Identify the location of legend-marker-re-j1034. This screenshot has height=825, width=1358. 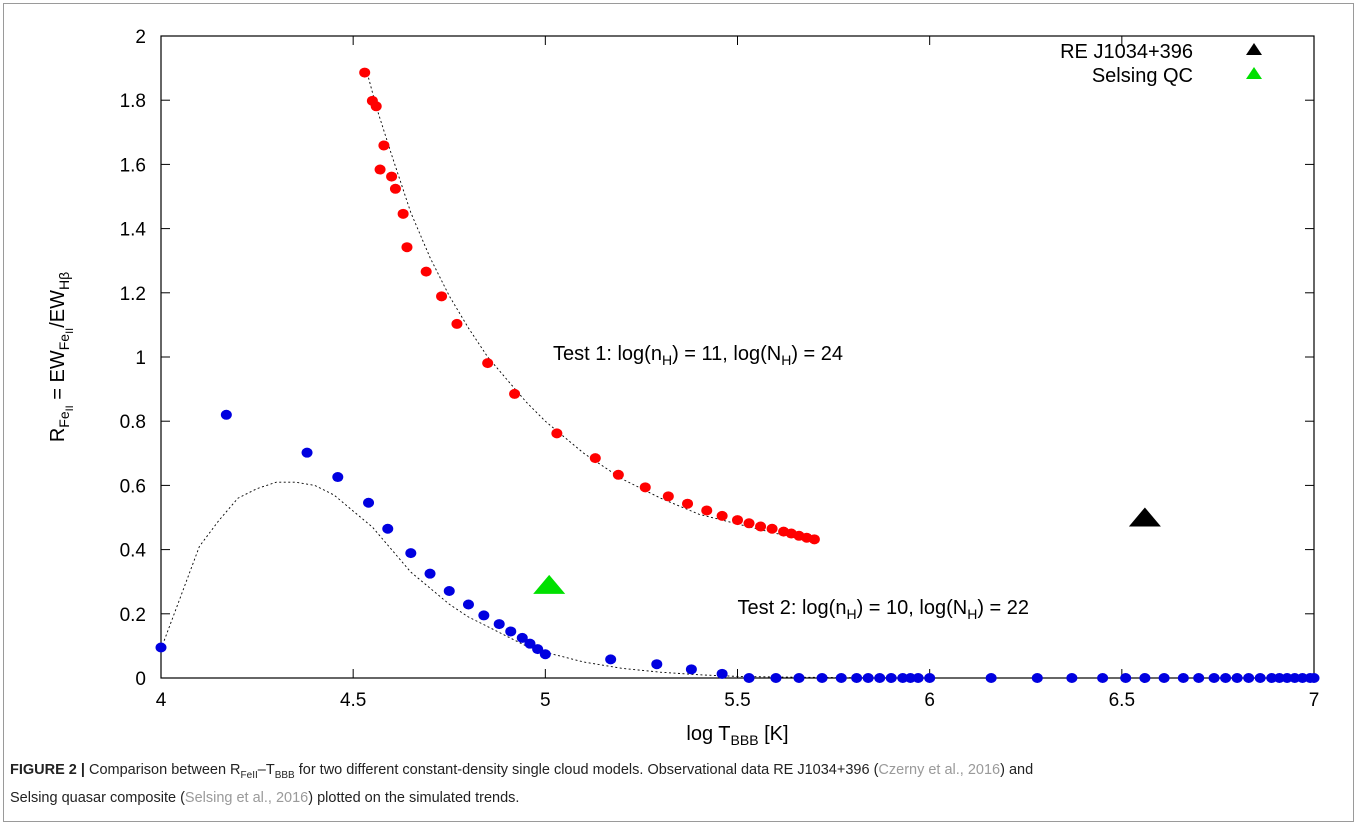
(1254, 49).